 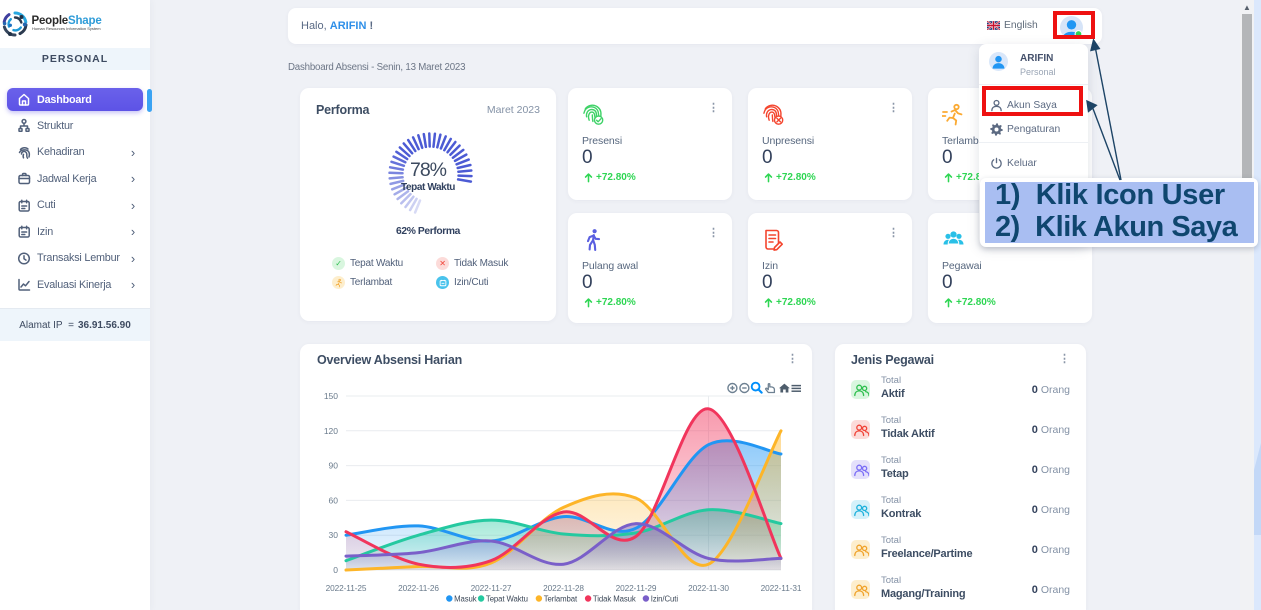 What do you see at coordinates (418, 588) in the screenshot?
I see `svg-text: 2022-11-26` at bounding box center [418, 588].